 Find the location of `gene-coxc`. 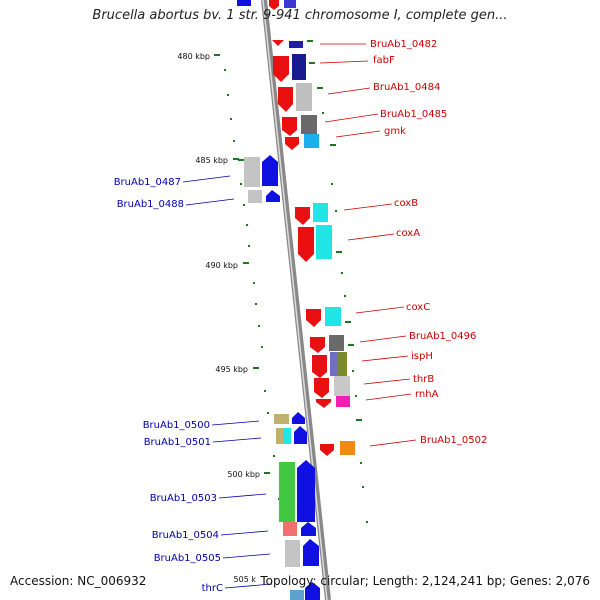

gene-coxc is located at coordinates (313, 318).